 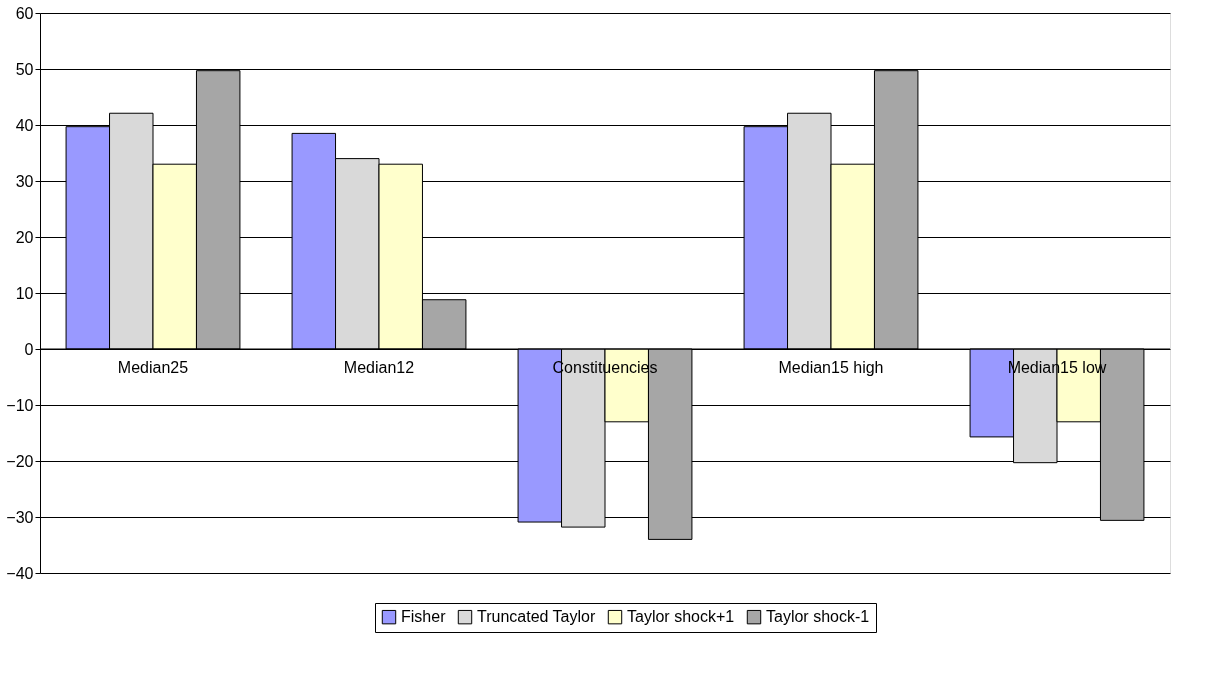 I want to click on legend-label: Taylor shock+1, so click(x=681, y=617).